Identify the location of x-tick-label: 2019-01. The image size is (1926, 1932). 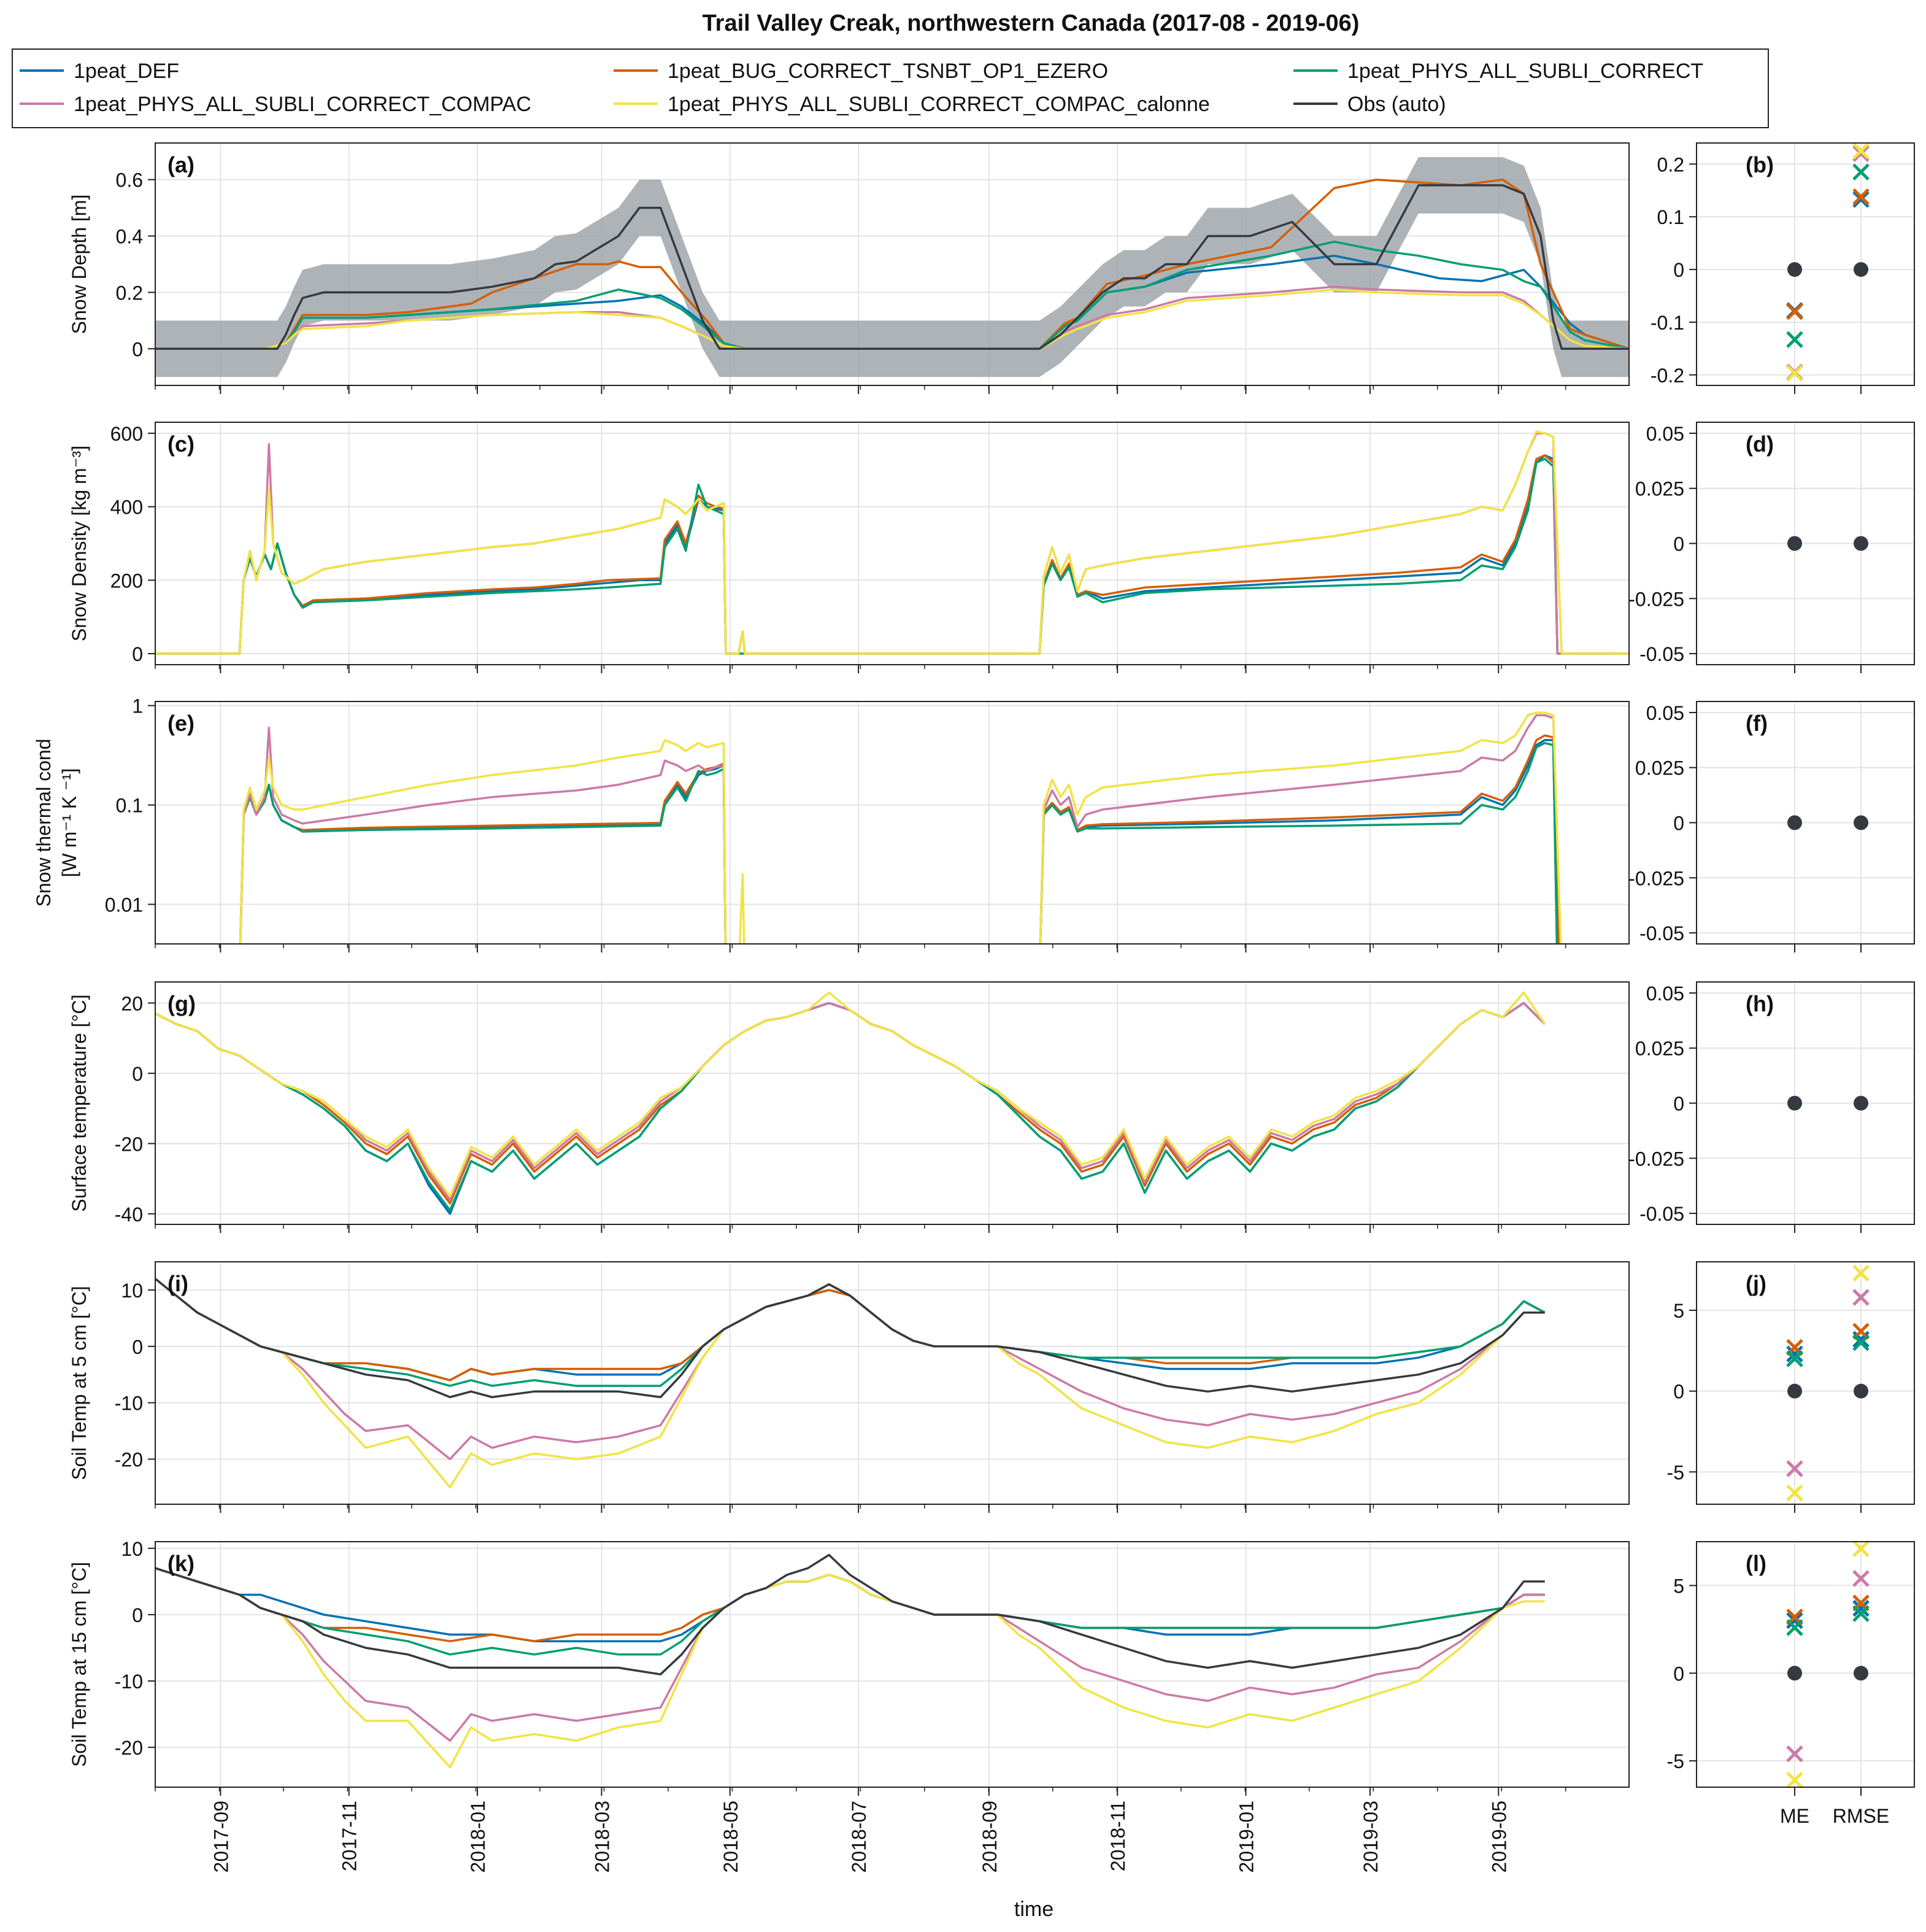
(1246, 1837).